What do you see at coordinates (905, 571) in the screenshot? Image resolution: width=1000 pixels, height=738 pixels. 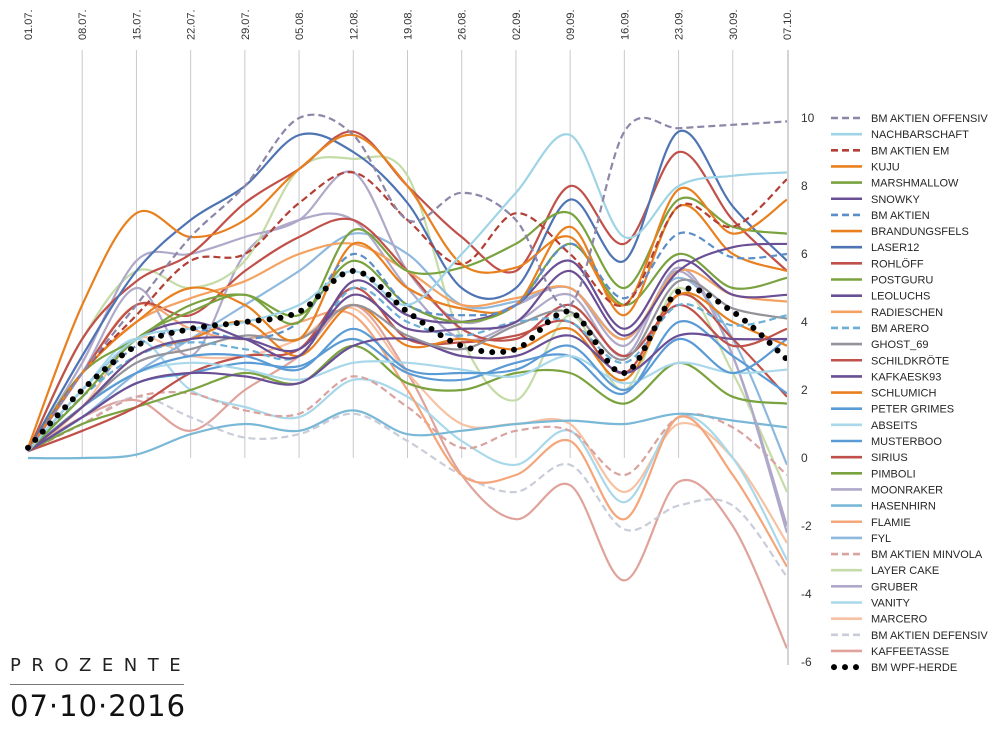 I see `legend-label: LAYER CAKE` at bounding box center [905, 571].